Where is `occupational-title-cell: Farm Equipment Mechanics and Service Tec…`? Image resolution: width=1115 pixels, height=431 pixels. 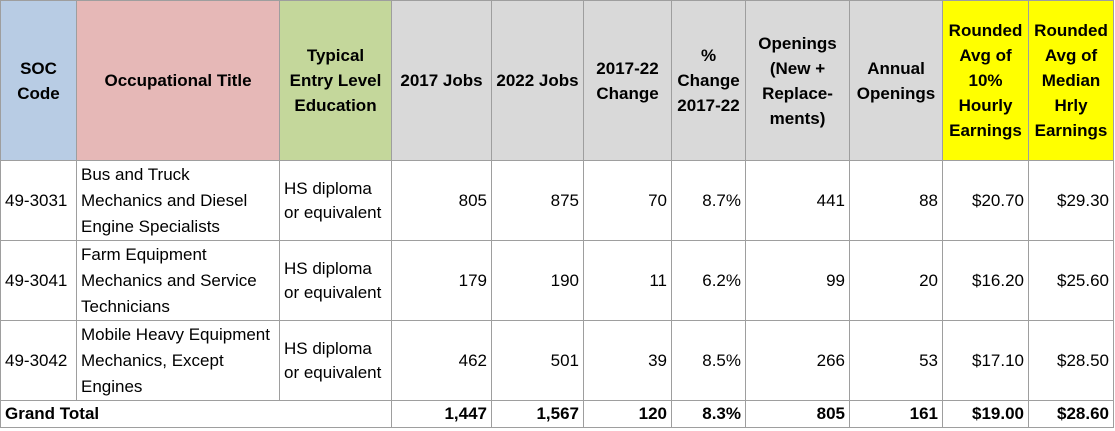 occupational-title-cell: Farm Equipment Mechanics and Service Tec… is located at coordinates (178, 280).